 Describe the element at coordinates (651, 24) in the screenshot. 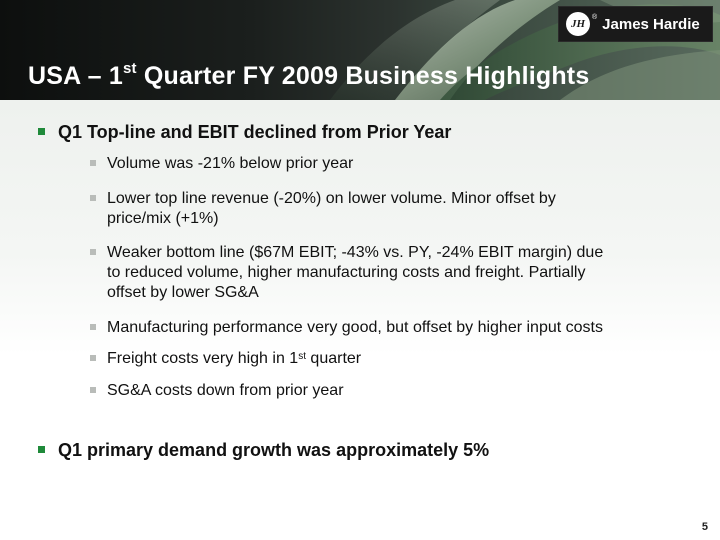

I see `logo-wordmark: James Hardie` at that location.